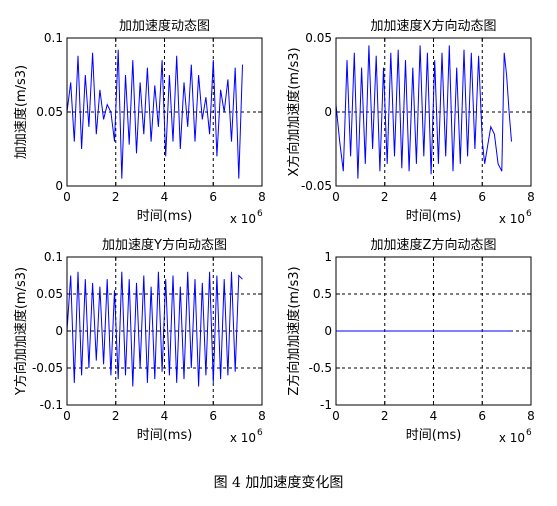 The image size is (557, 506). What do you see at coordinates (51, 405) in the screenshot?
I see `y-tick-label: -0.1` at bounding box center [51, 405].